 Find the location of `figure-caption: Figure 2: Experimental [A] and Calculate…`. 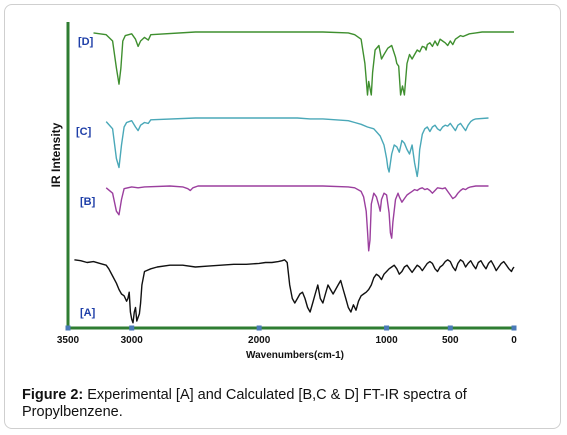

figure-caption: Figure 2: Experimental [A] and Calculate… is located at coordinates (282, 404).